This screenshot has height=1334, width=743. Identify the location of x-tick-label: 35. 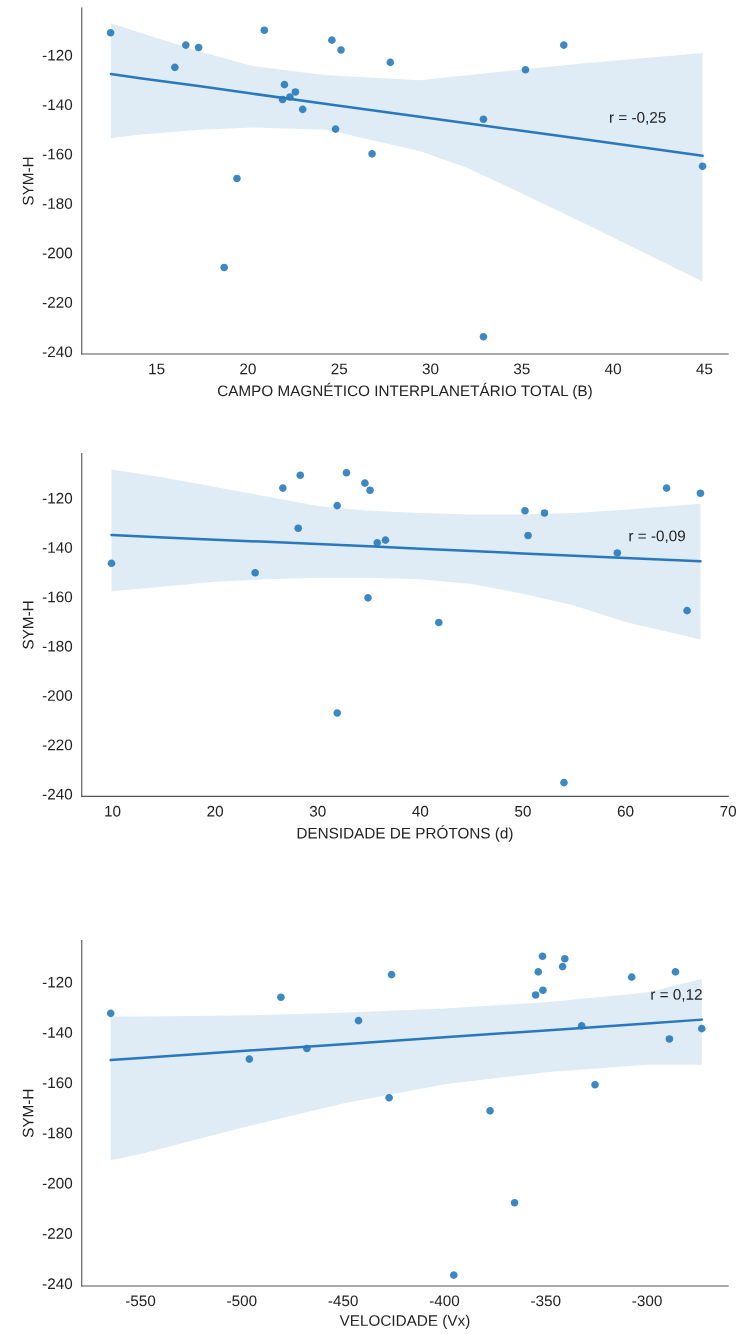
(521, 369).